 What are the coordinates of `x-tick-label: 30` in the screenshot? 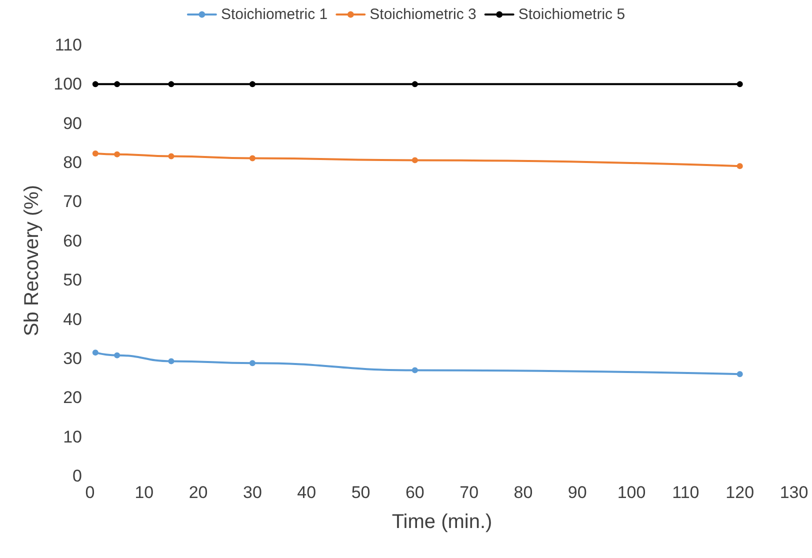 It's located at (252, 492).